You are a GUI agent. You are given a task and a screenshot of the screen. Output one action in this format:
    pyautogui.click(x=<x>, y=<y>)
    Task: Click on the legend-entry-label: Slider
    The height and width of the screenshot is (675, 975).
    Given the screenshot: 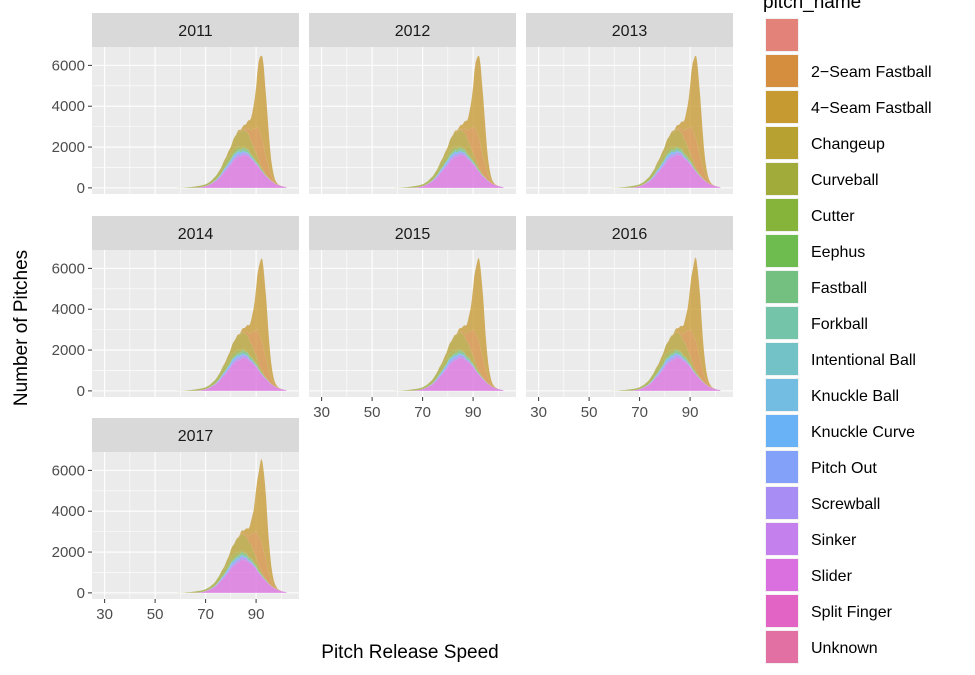 What is the action you would take?
    pyautogui.click(x=832, y=576)
    